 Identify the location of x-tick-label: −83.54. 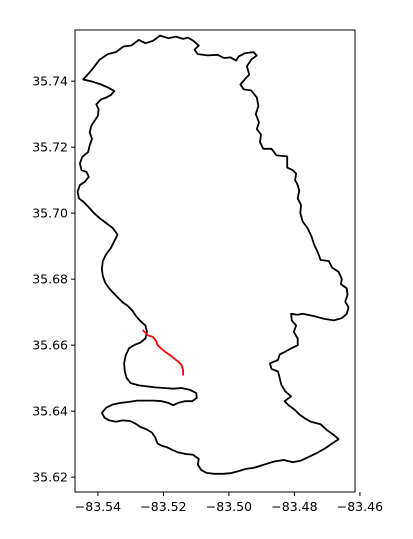
(98, 506).